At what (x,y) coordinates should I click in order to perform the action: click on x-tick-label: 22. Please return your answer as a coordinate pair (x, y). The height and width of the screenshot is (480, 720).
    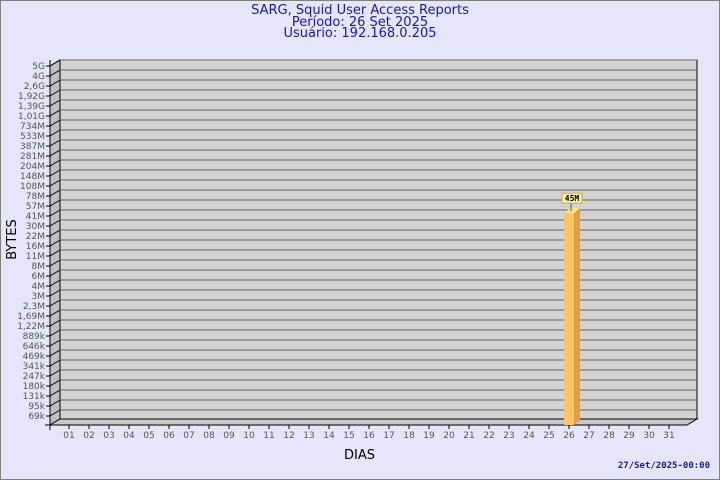
    Looking at the image, I should click on (488, 436).